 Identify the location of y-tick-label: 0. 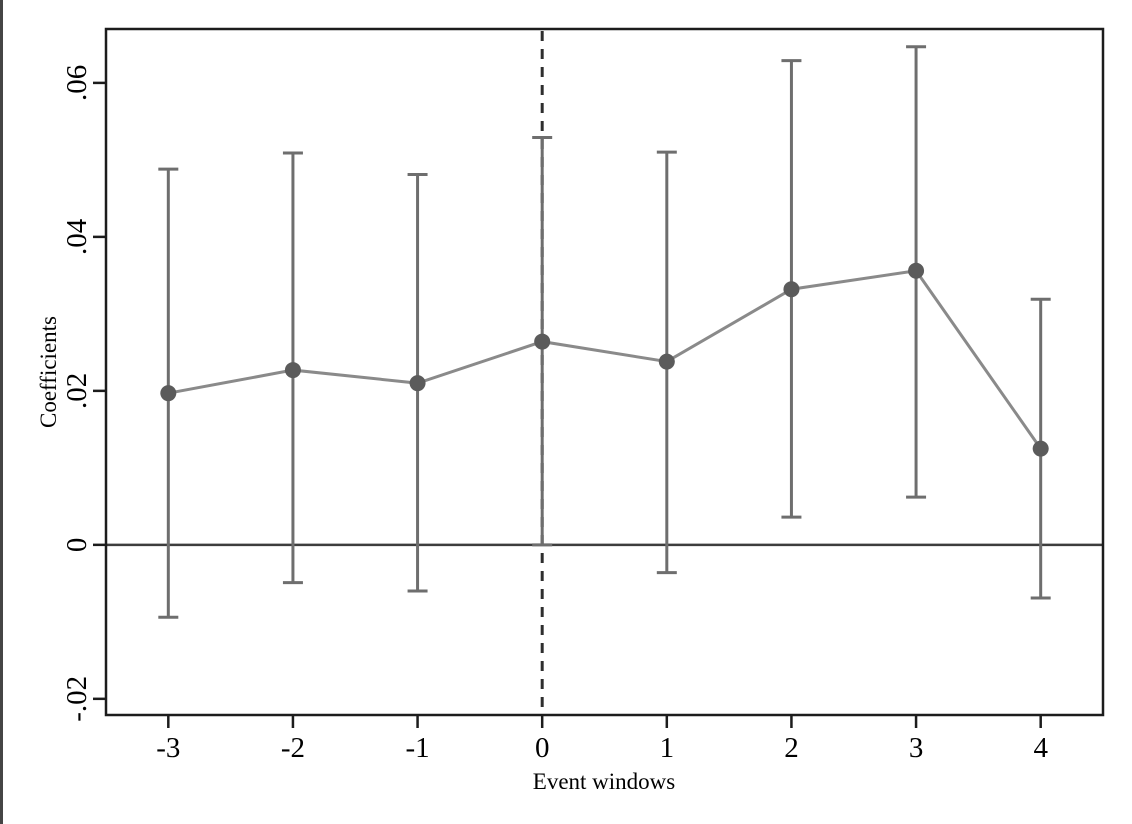
(77, 545).